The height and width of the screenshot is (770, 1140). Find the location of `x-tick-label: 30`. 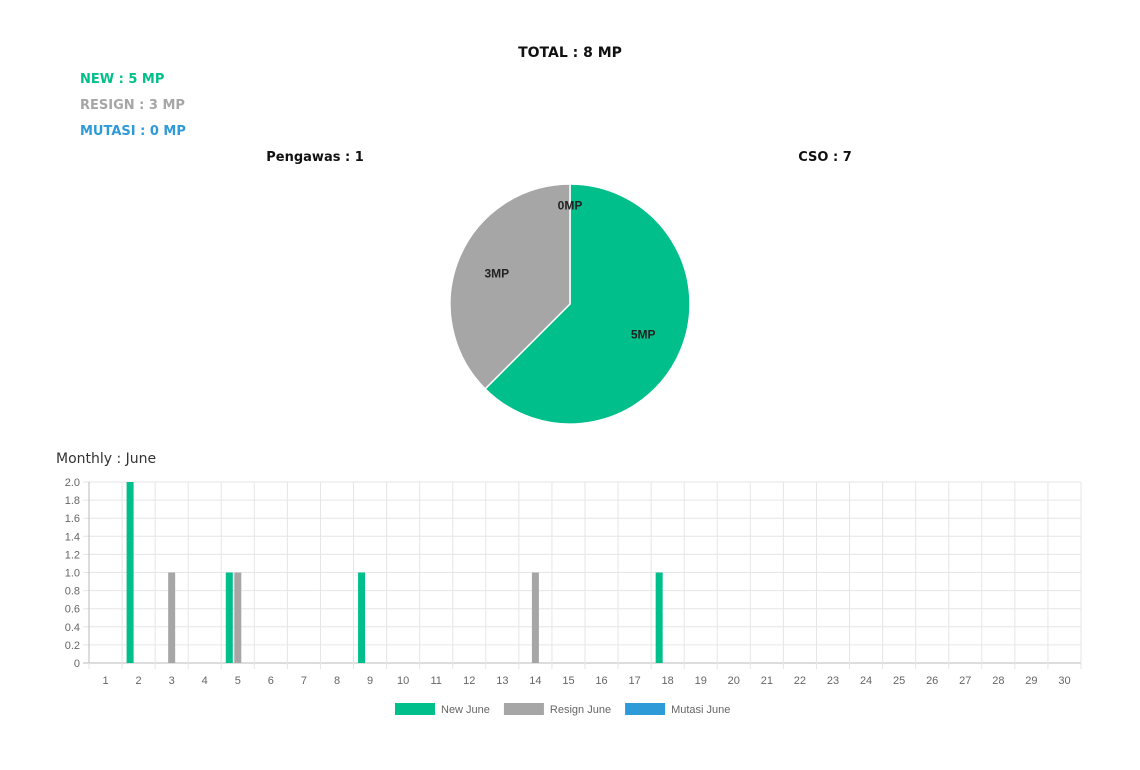

x-tick-label: 30 is located at coordinates (1064, 681).